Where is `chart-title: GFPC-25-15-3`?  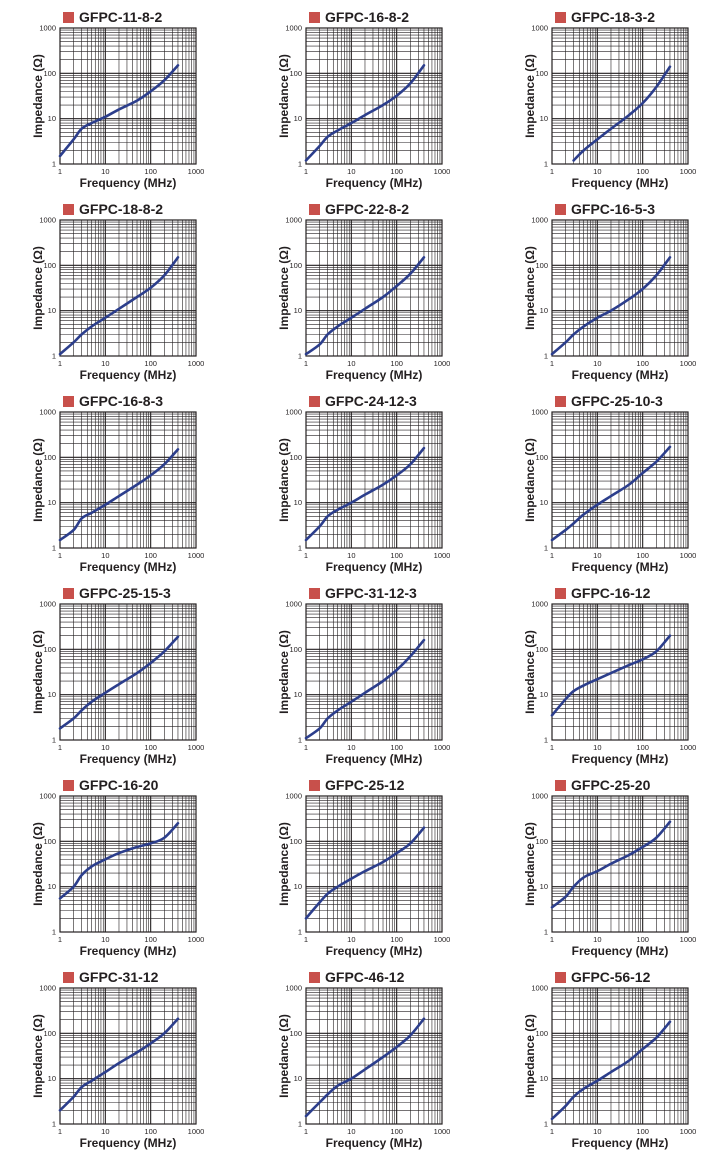
chart-title: GFPC-25-15-3 is located at coordinates (125, 593).